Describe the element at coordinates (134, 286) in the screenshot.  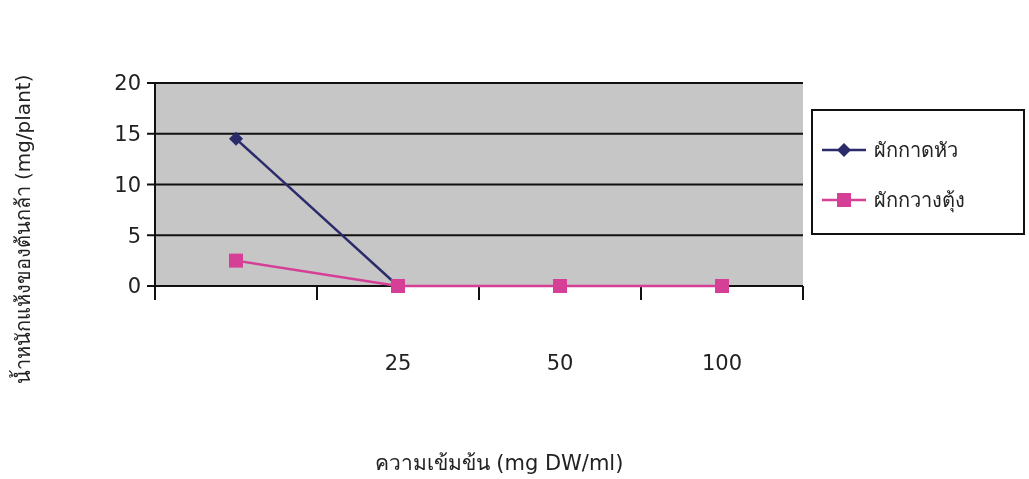
I see `y-tick-label: 0` at that location.